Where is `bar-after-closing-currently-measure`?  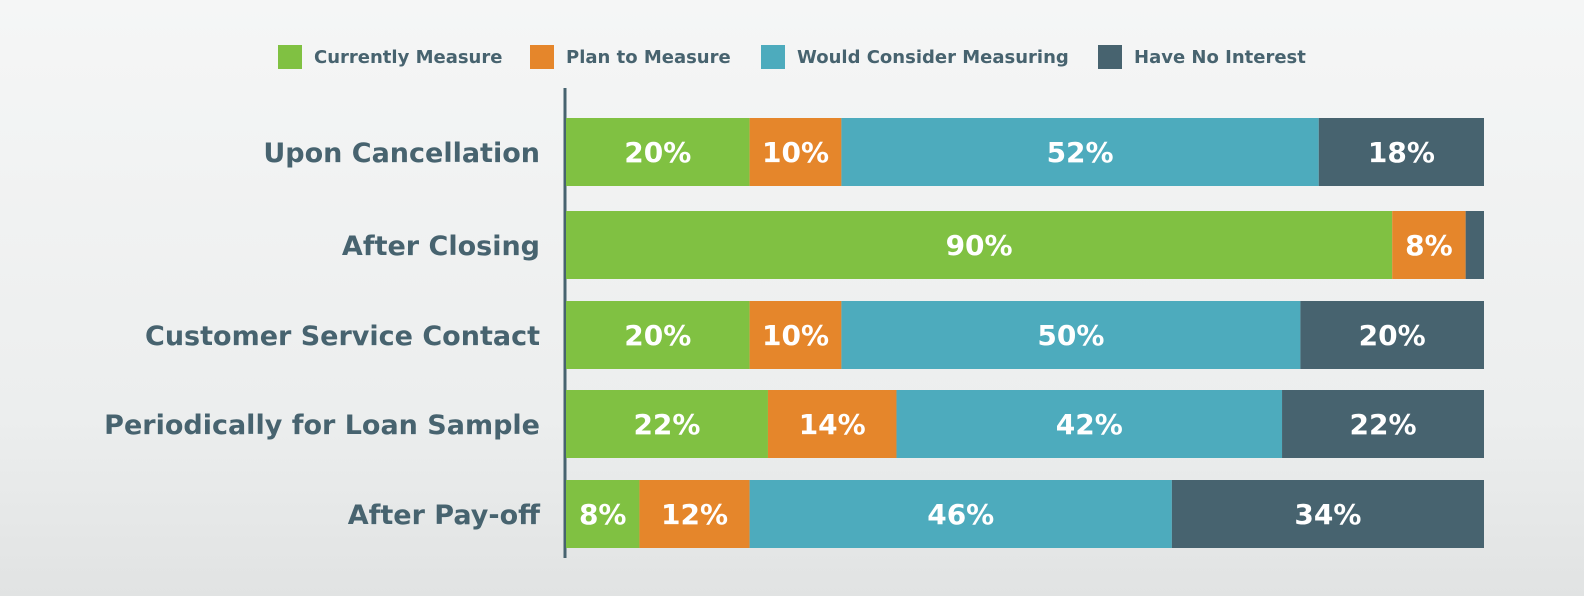 bar-after-closing-currently-measure is located at coordinates (979, 245).